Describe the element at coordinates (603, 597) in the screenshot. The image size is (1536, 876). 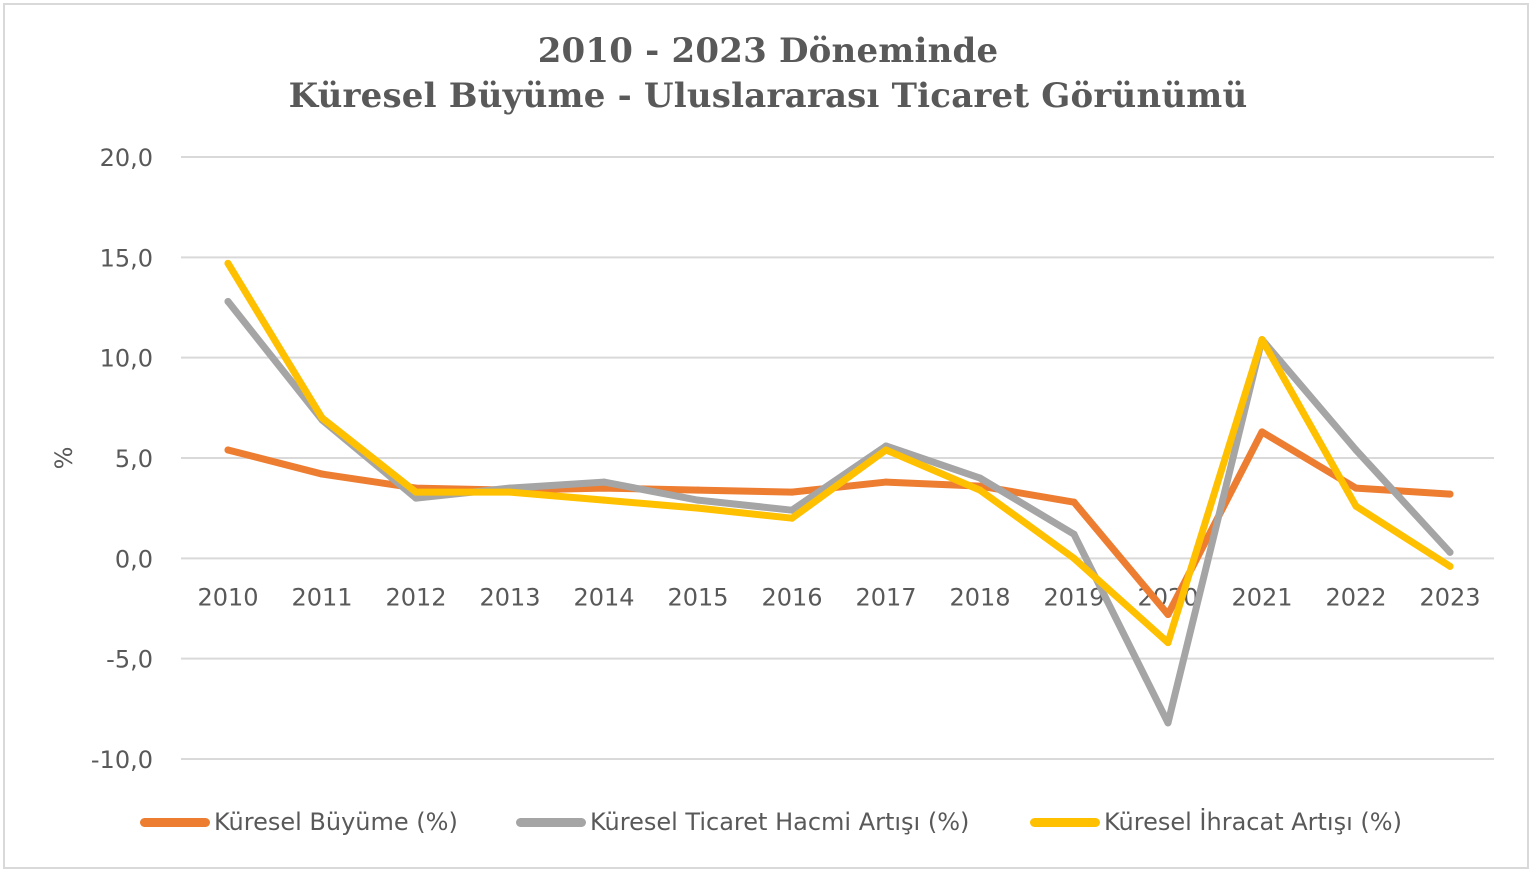
I see `x-tick-label: 2014` at that location.